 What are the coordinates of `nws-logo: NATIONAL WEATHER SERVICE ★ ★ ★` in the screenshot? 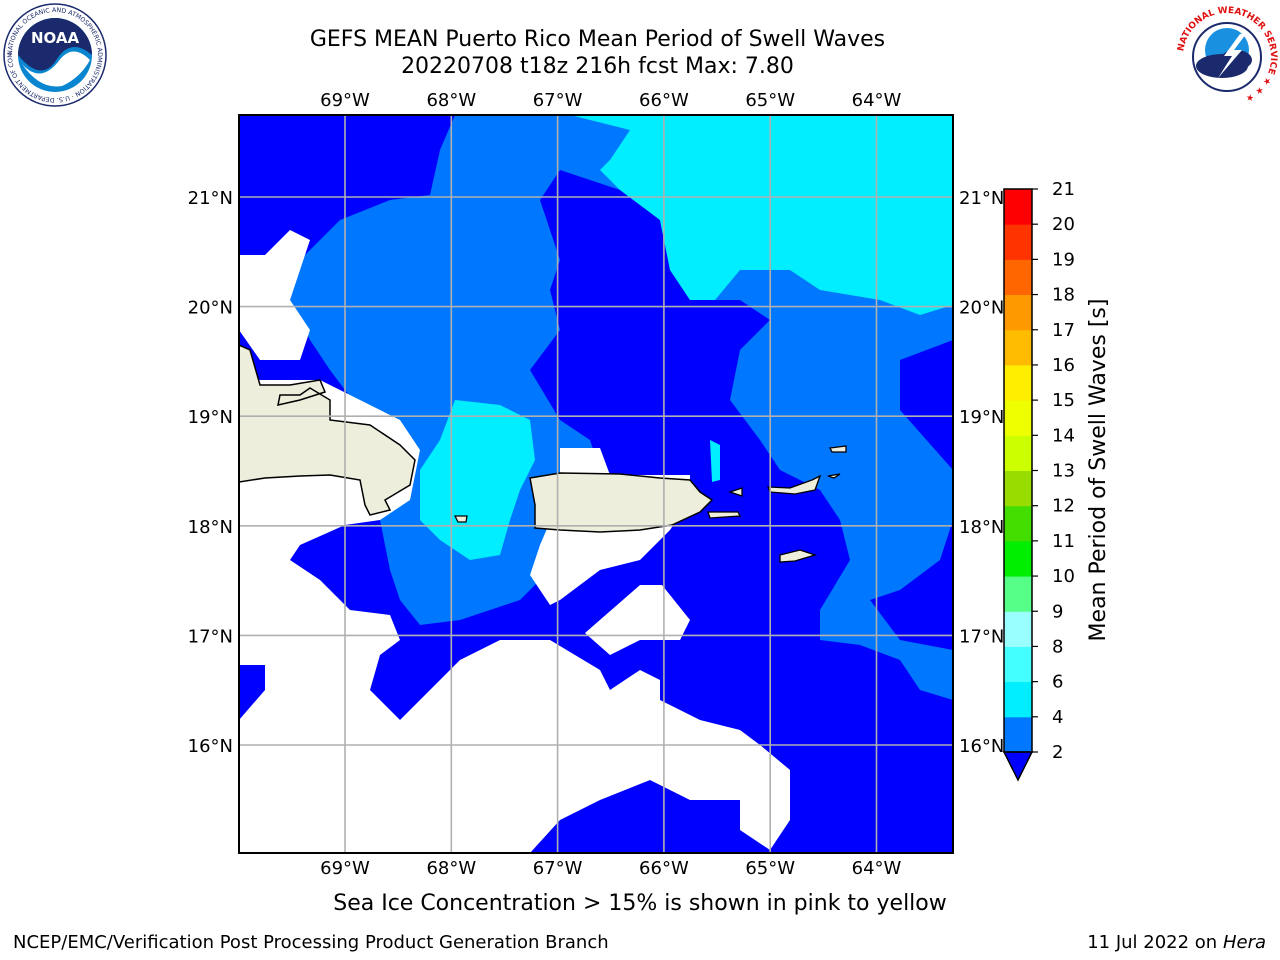 It's located at (1227, 57).